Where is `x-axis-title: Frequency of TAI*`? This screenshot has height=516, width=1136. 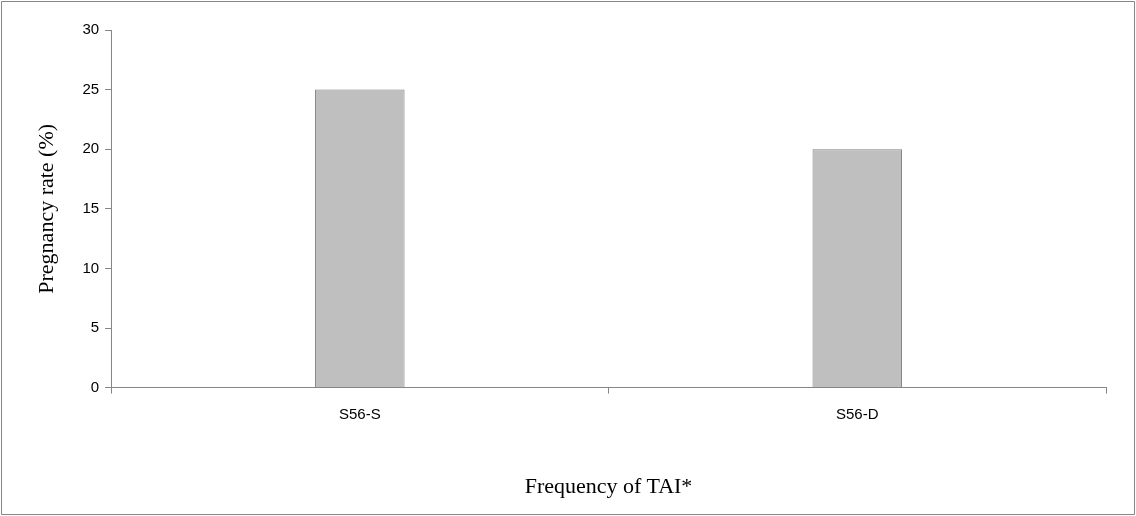
x-axis-title: Frequency of TAI* is located at coordinates (608, 485).